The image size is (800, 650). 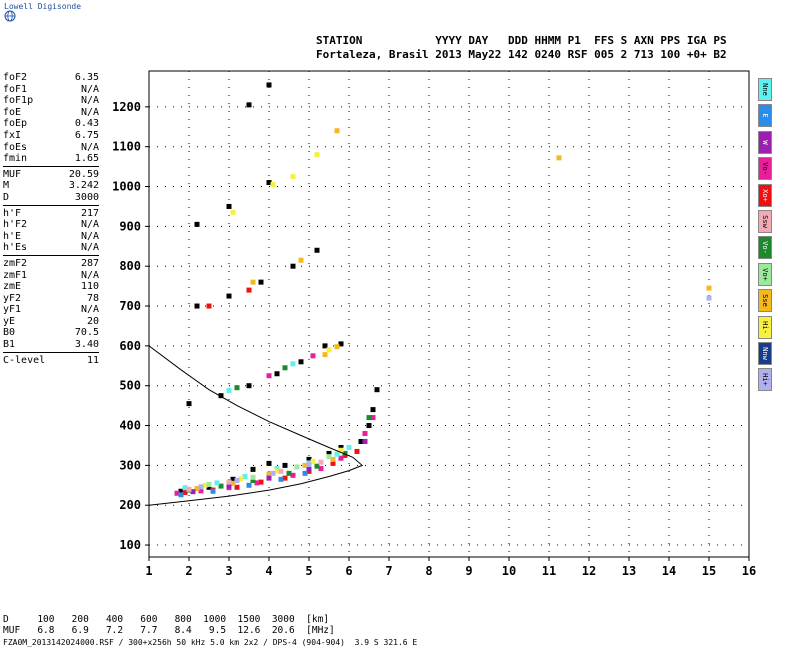 I want to click on legend-entry: Hi-, so click(x=765, y=327).